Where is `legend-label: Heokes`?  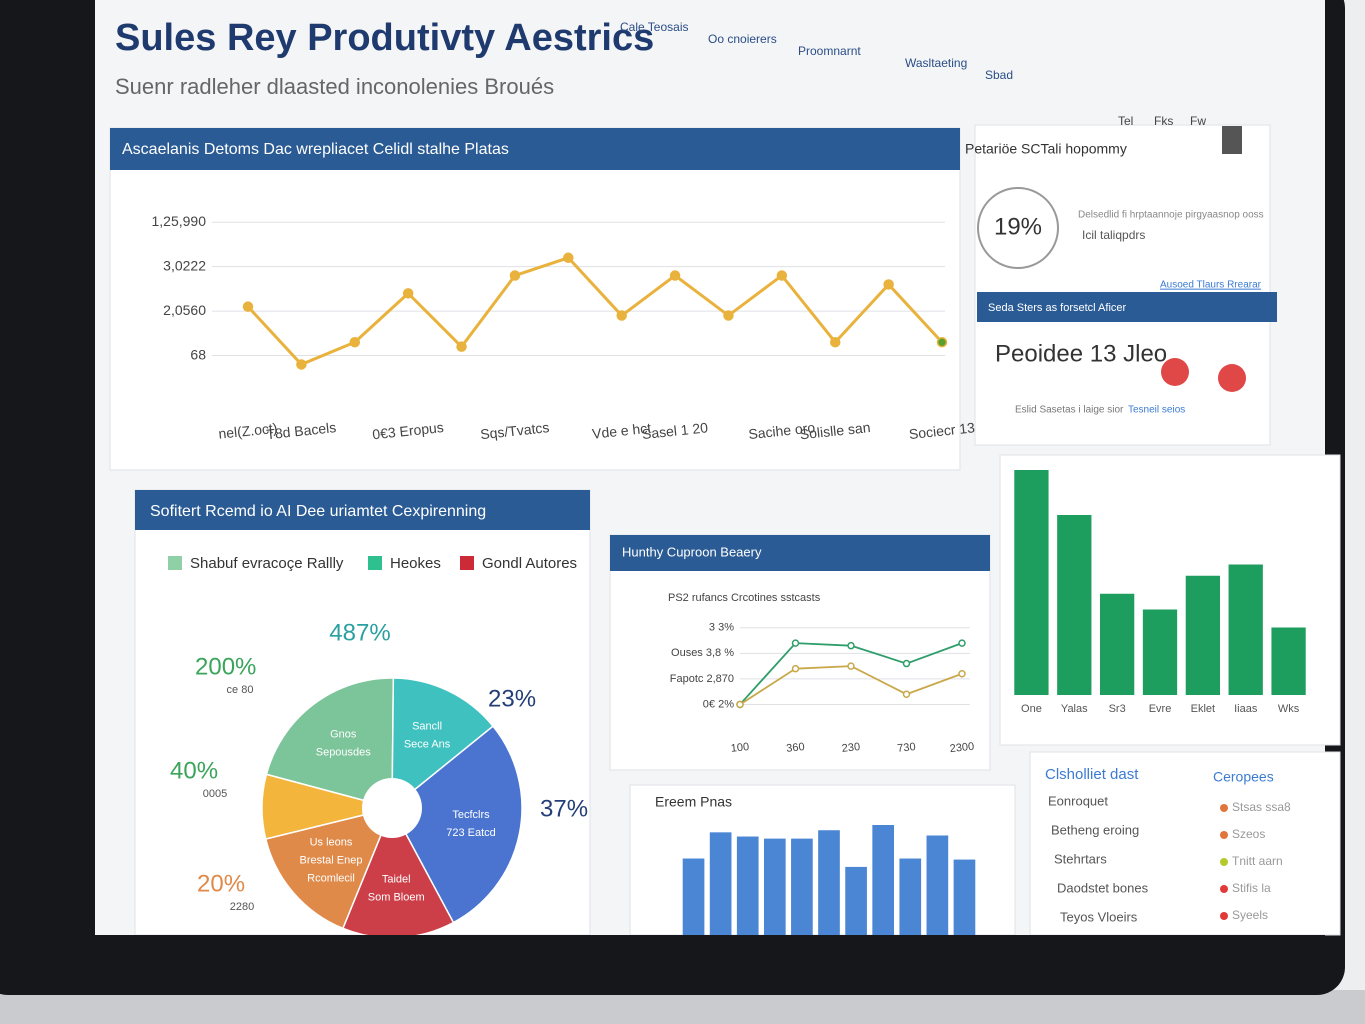
legend-label: Heokes is located at coordinates (415, 563).